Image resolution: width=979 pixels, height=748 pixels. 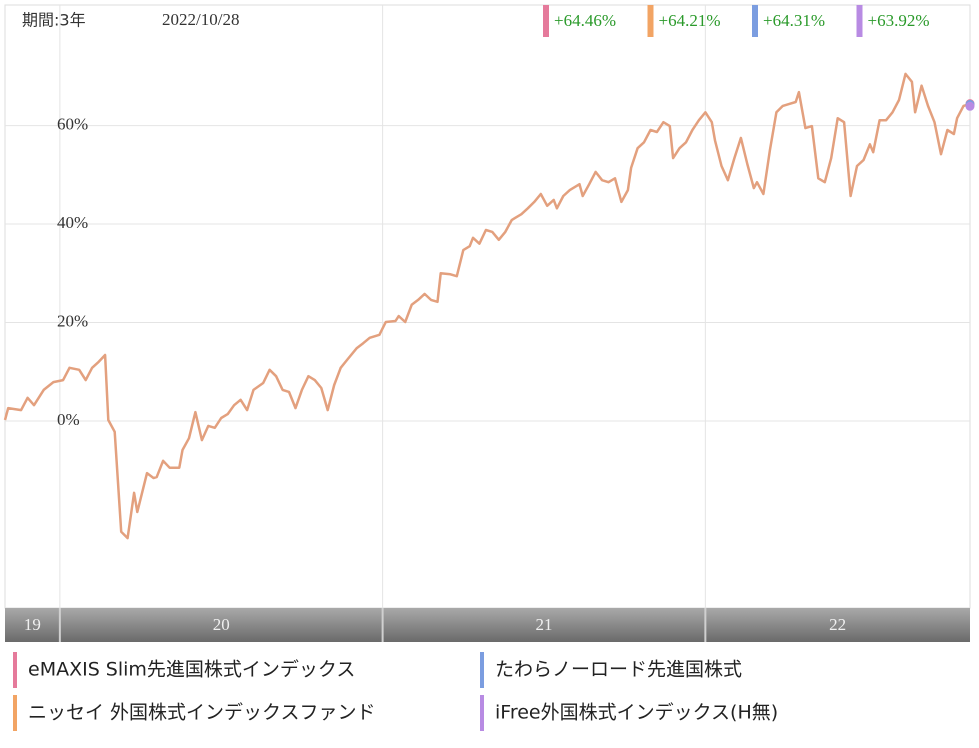 What do you see at coordinates (200, 19) in the screenshot?
I see `date-label: 2022/10/28` at bounding box center [200, 19].